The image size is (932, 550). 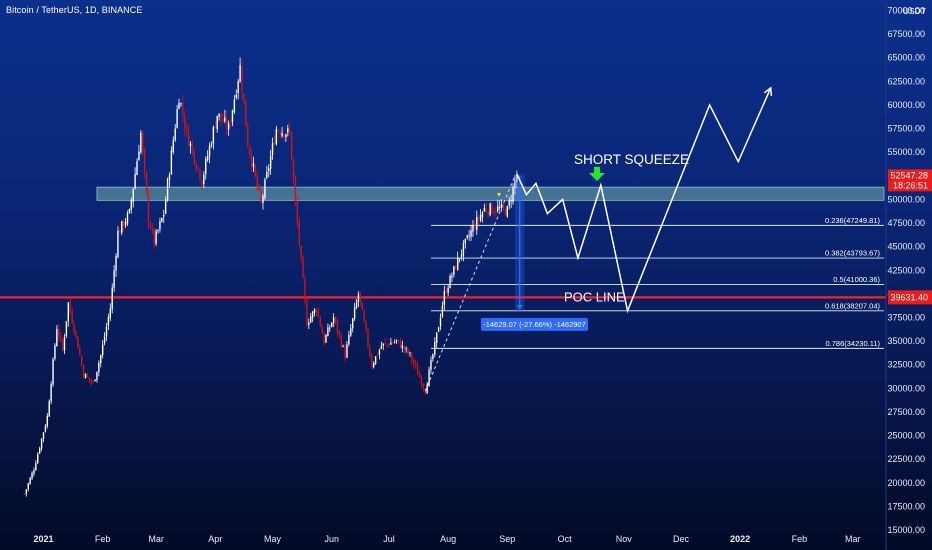 I want to click on chart-symbol-title: Bitcoin / TetherUS, 1D, BINANCE, so click(x=74, y=10).